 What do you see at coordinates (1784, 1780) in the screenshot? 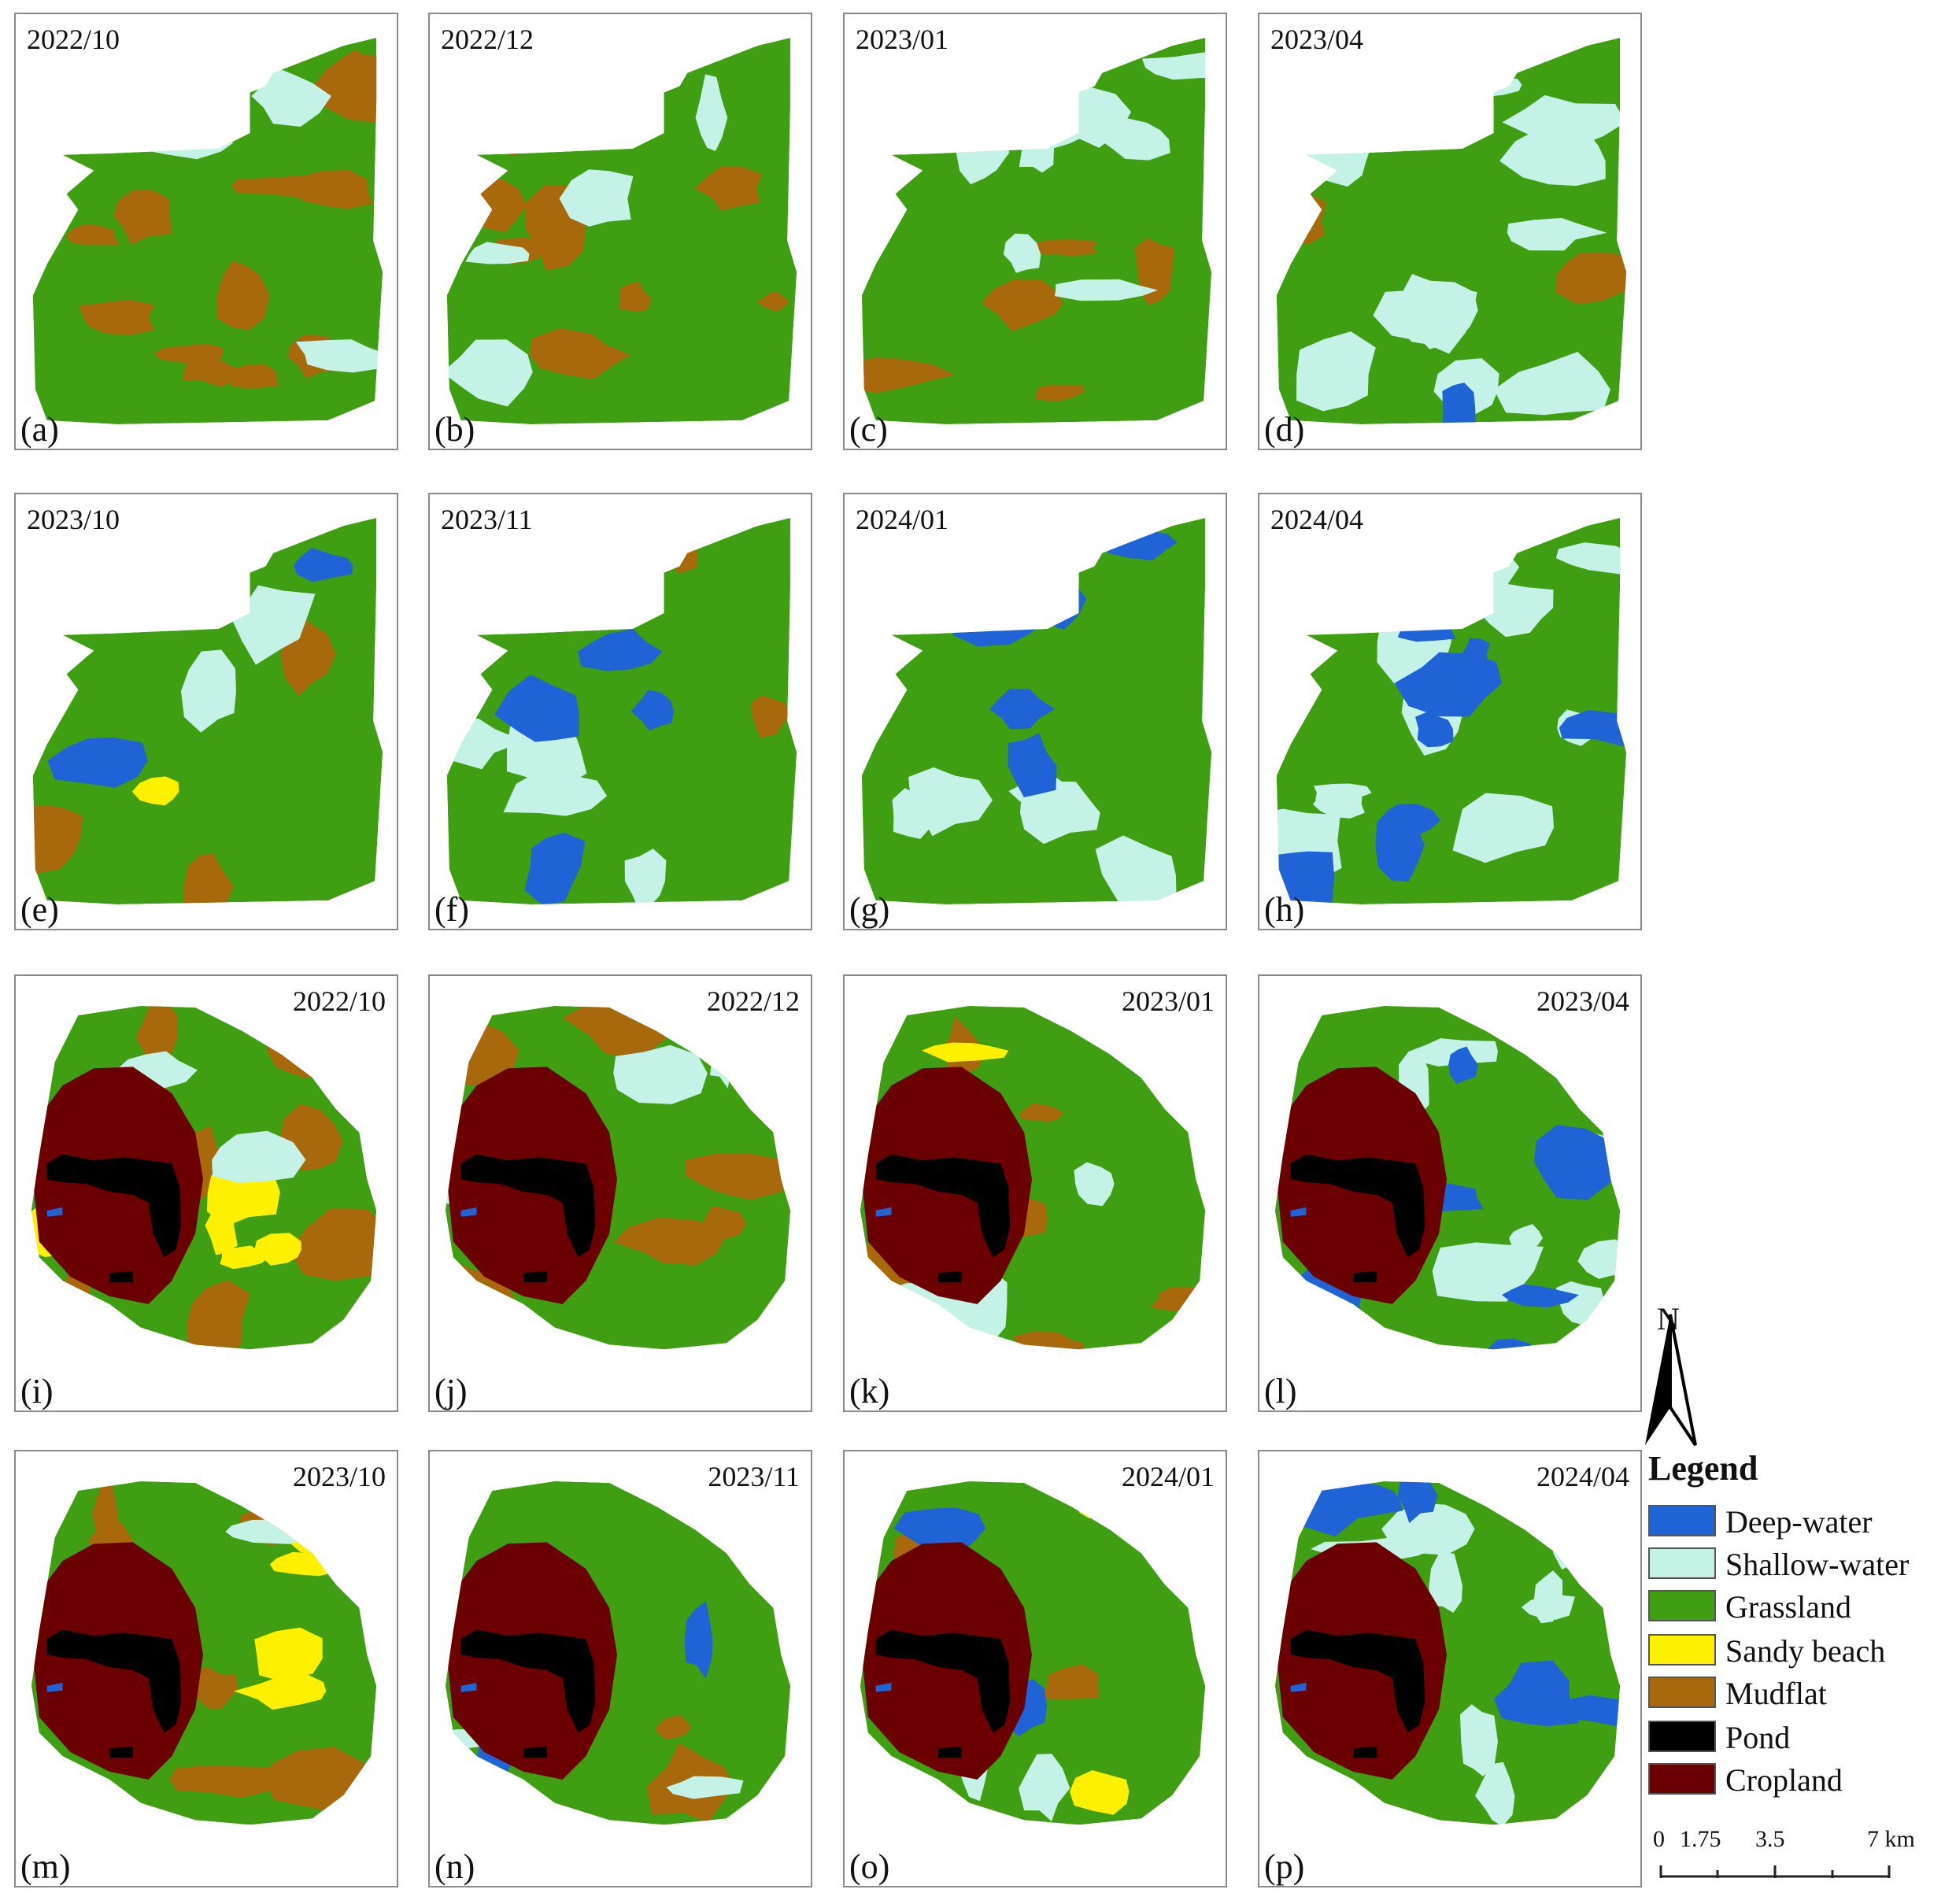
I see `legend-label: Cropland` at bounding box center [1784, 1780].